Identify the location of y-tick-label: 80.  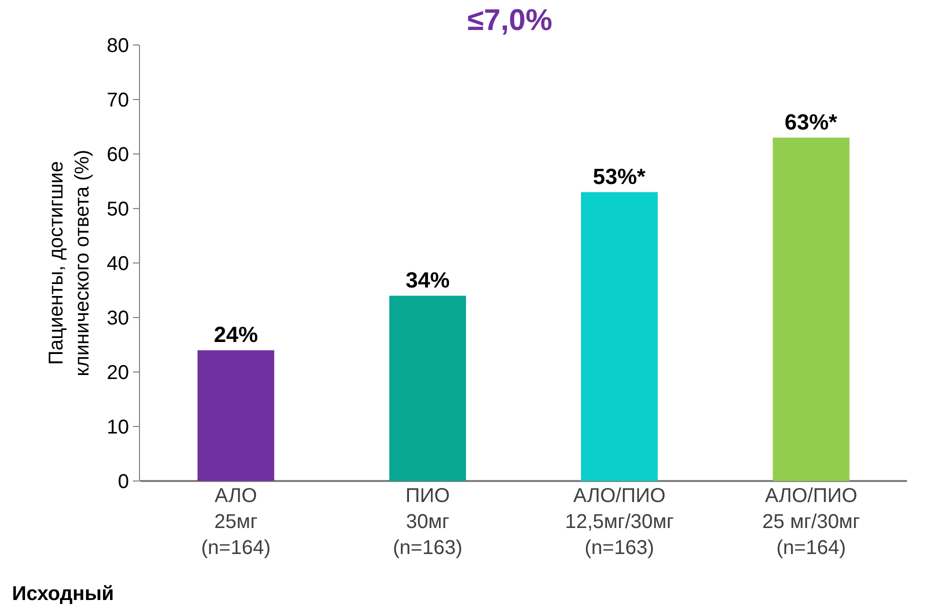
(117, 46).